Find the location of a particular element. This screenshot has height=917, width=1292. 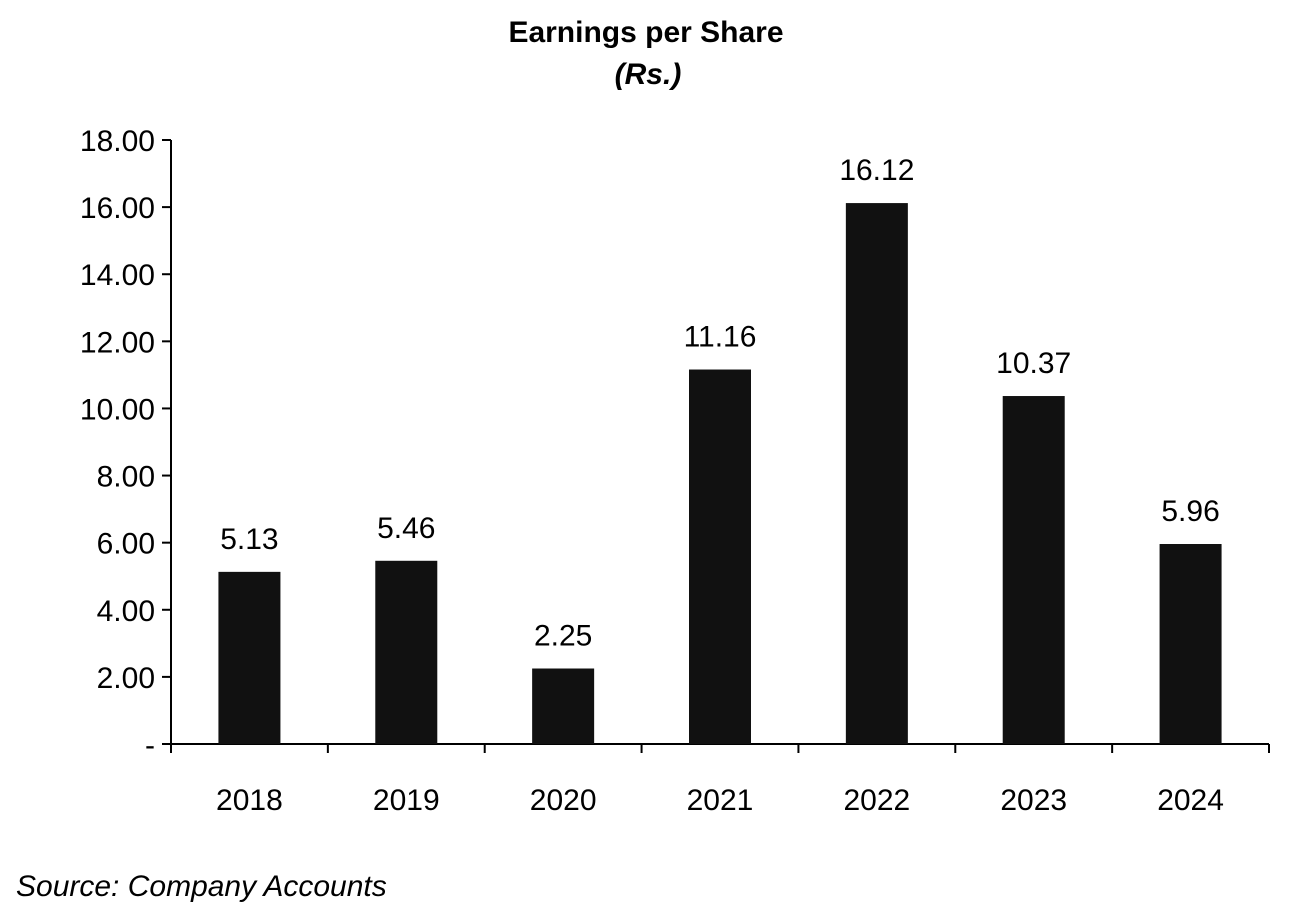

bar-2024 is located at coordinates (1190, 644).